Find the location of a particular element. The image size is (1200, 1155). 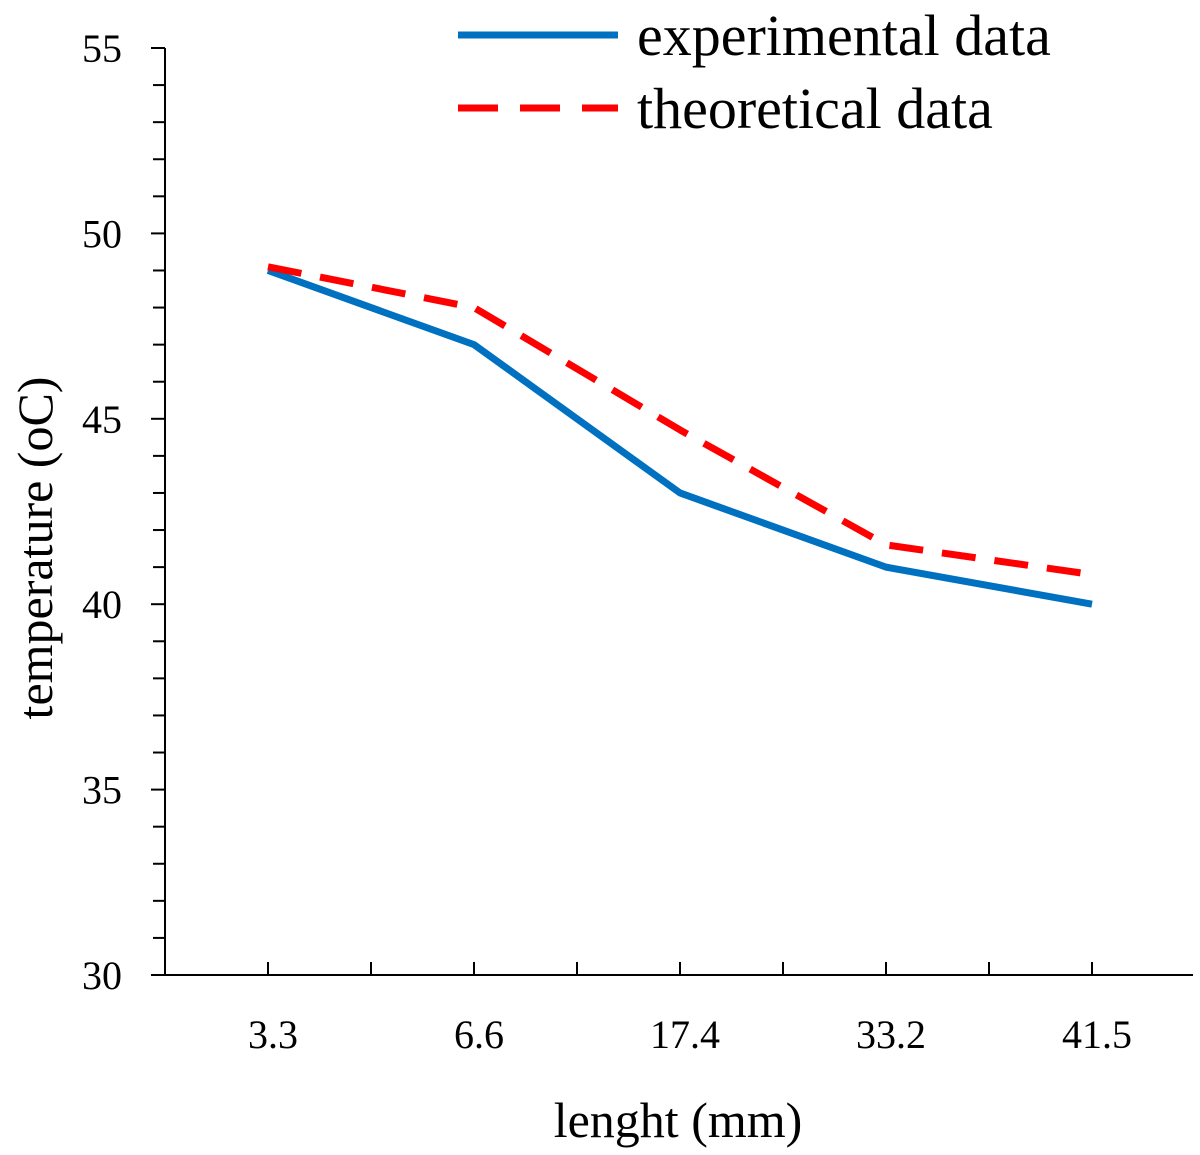

y-tick-label: 45 is located at coordinates (102, 419).